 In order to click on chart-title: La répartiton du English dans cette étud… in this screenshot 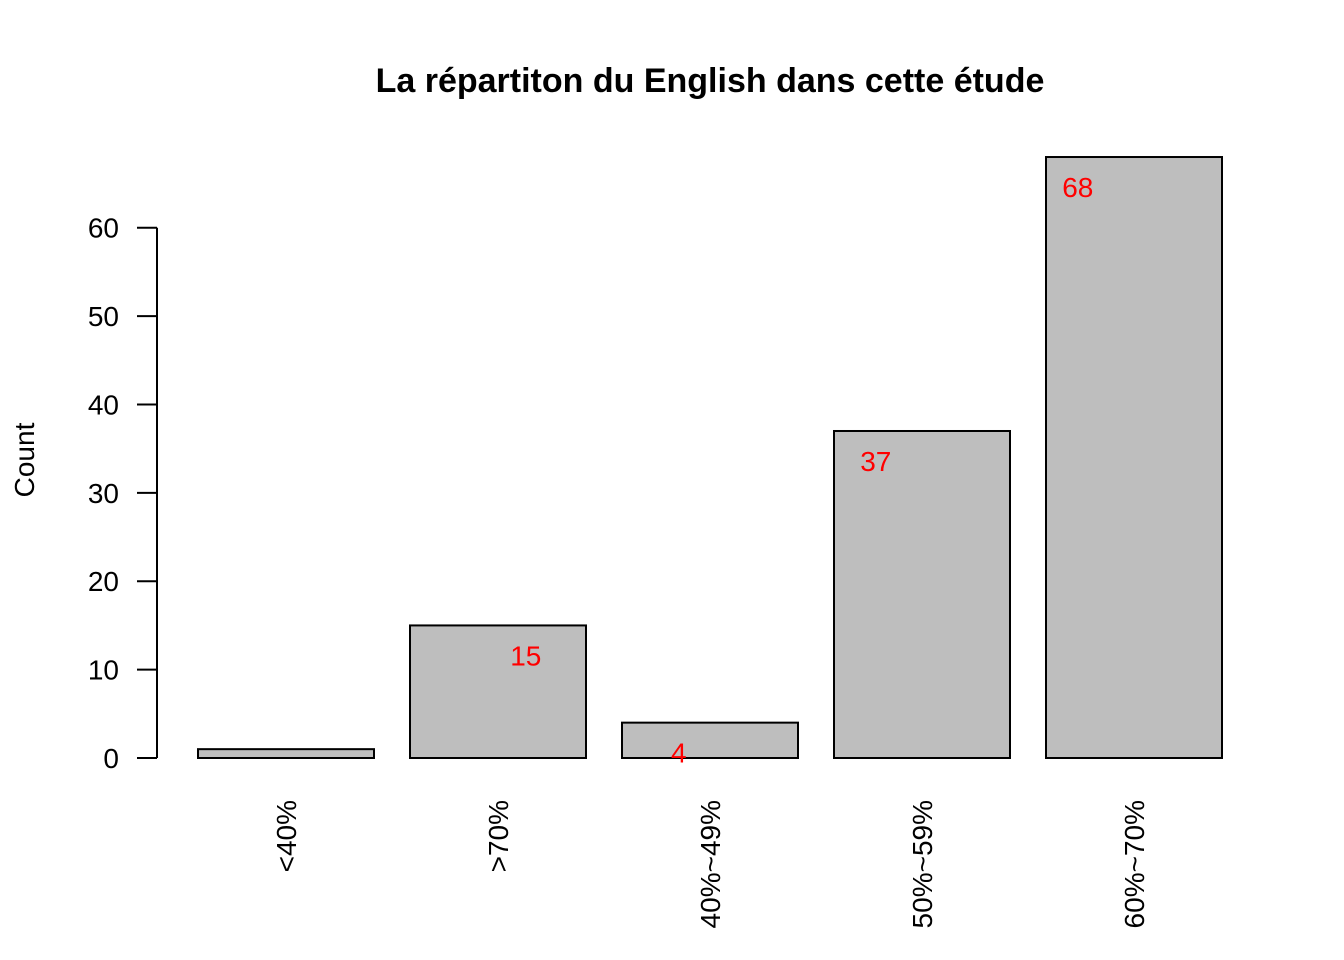, I will do `click(710, 81)`.